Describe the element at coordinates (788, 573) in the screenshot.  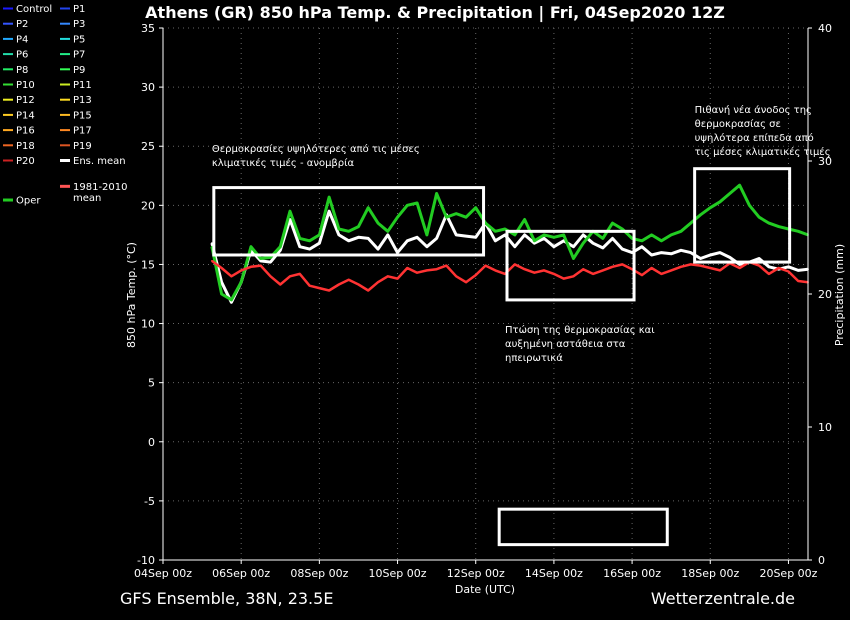
I see `x-tick-label: 20Sep 00z` at that location.